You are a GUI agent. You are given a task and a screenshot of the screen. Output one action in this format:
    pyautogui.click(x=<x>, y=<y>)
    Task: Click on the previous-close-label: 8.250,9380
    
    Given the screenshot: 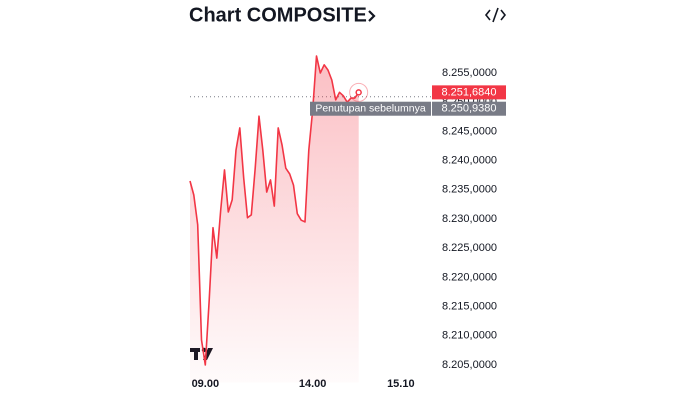 What is the action you would take?
    pyautogui.click(x=468, y=109)
    